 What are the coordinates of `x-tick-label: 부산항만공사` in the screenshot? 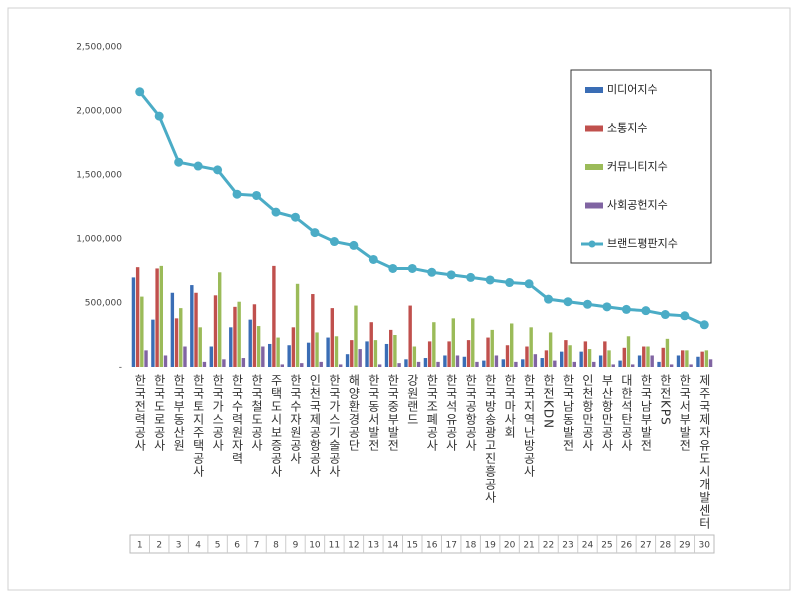 It's located at (607, 413).